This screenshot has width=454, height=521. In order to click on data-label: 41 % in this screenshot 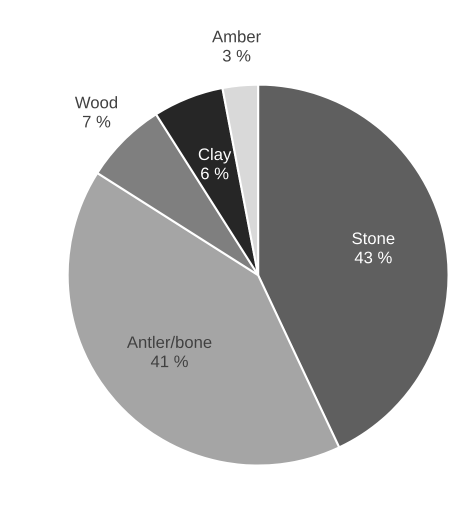, I will do `click(169, 362)`.